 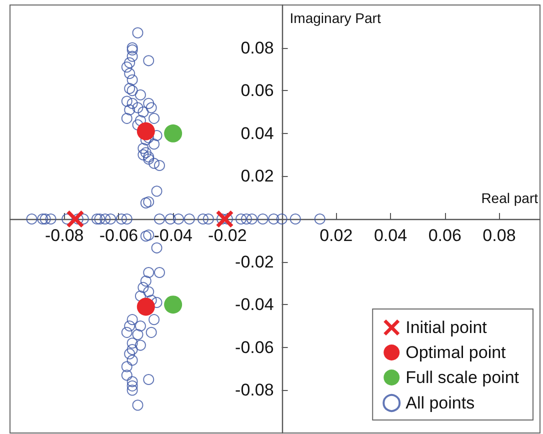 What do you see at coordinates (118, 235) in the screenshot?
I see `x-tick-label: -0.06` at bounding box center [118, 235].